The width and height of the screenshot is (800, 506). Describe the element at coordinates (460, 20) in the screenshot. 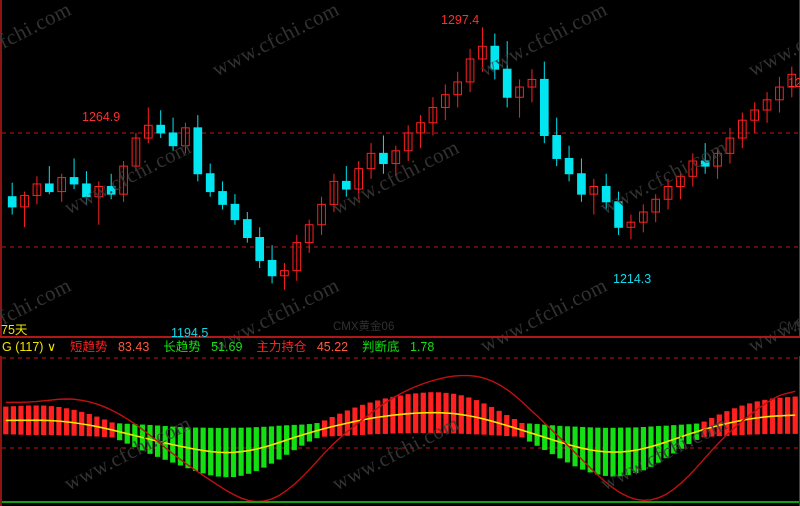

I see `price-annotation-high-1297: 1297.4` at that location.